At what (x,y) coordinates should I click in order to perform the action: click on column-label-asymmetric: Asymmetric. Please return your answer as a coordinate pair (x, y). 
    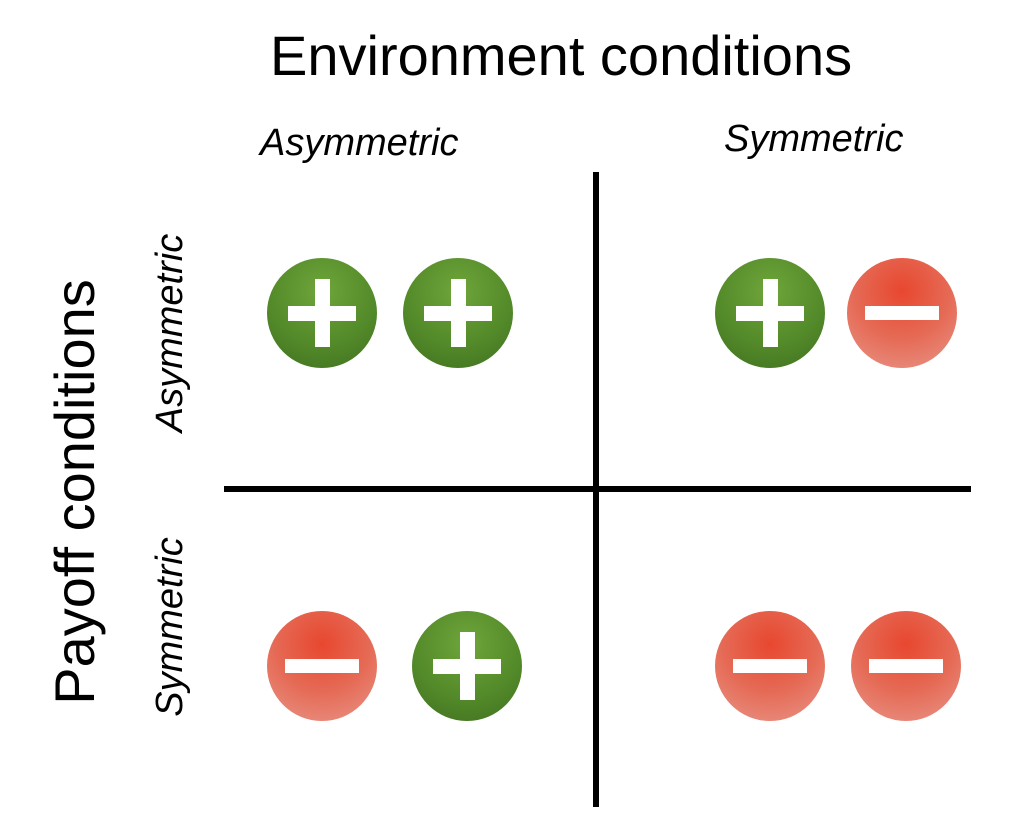
    Looking at the image, I should click on (359, 143).